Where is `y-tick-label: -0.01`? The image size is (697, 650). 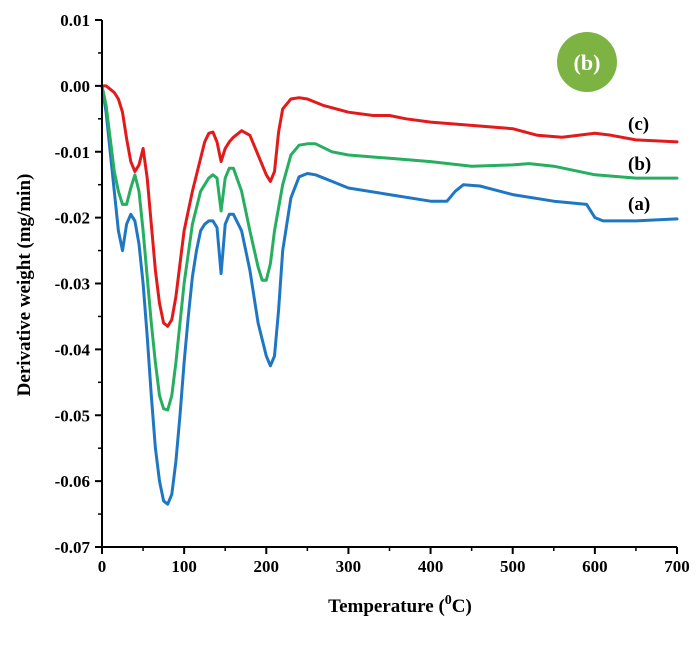
y-tick-label: -0.01 is located at coordinates (72, 152).